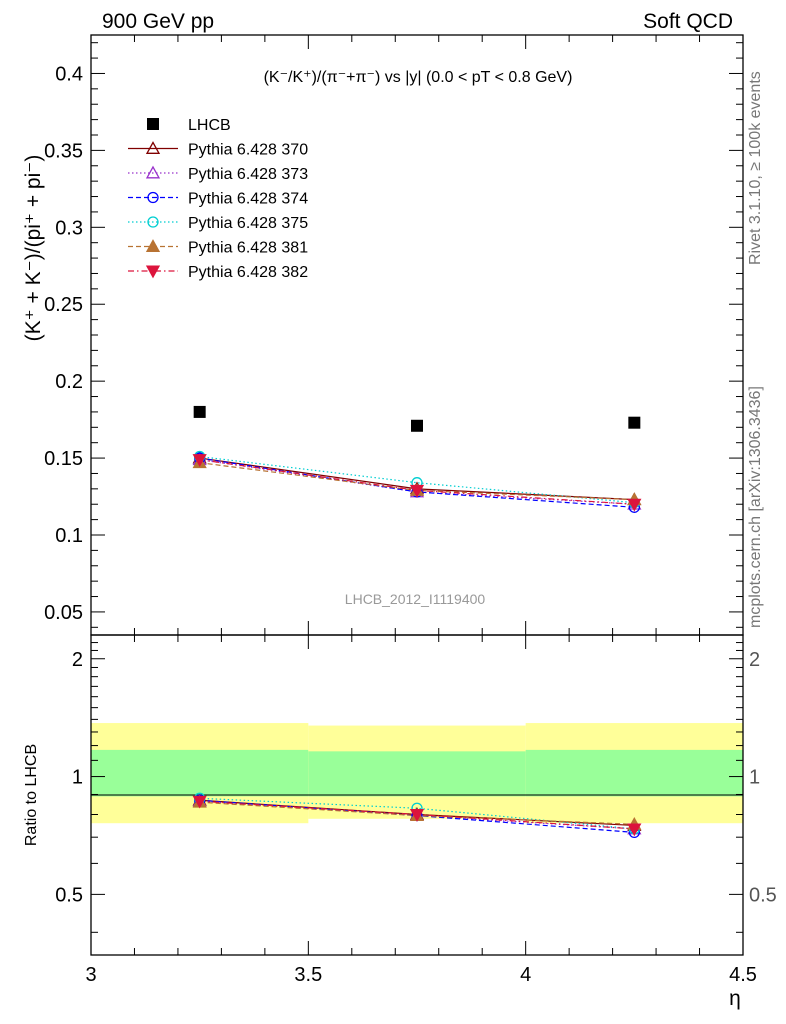 This screenshot has height=1024, width=786. I want to click on main-y-tick-label: 0.4, so click(69, 74).